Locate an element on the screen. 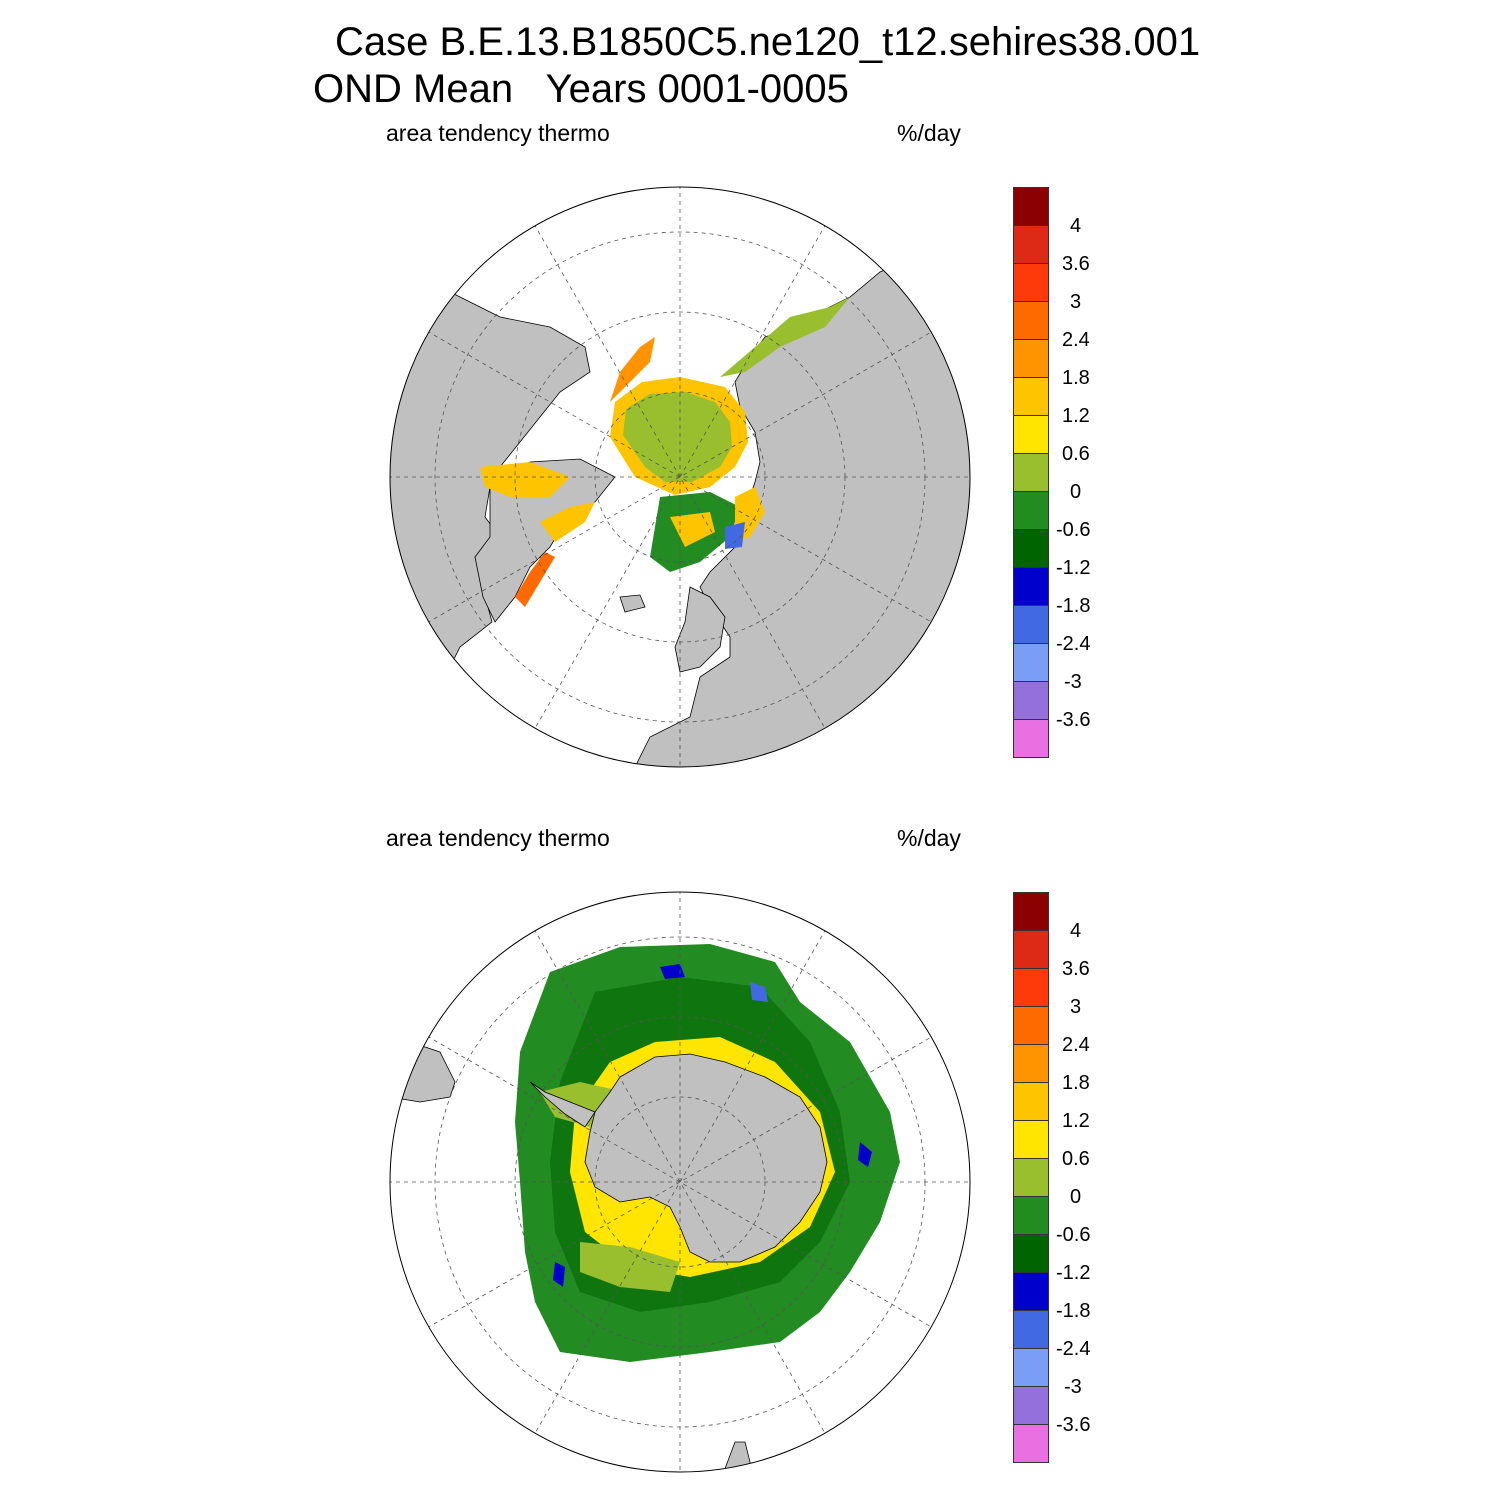  nh-colorbar-tick: 3.6 is located at coordinates (1076, 264).